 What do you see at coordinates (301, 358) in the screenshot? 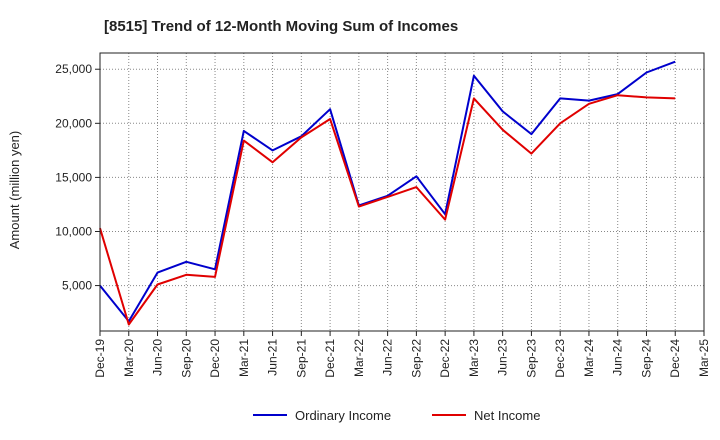
I see `x-tick-label-Sep-21: Sep-21` at bounding box center [301, 358].